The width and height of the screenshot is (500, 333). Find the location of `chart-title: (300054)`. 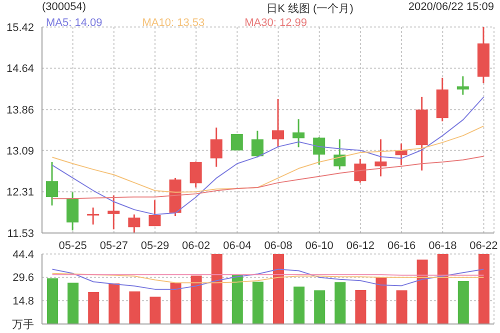

chart-title: (300054) is located at coordinates (64, 7).